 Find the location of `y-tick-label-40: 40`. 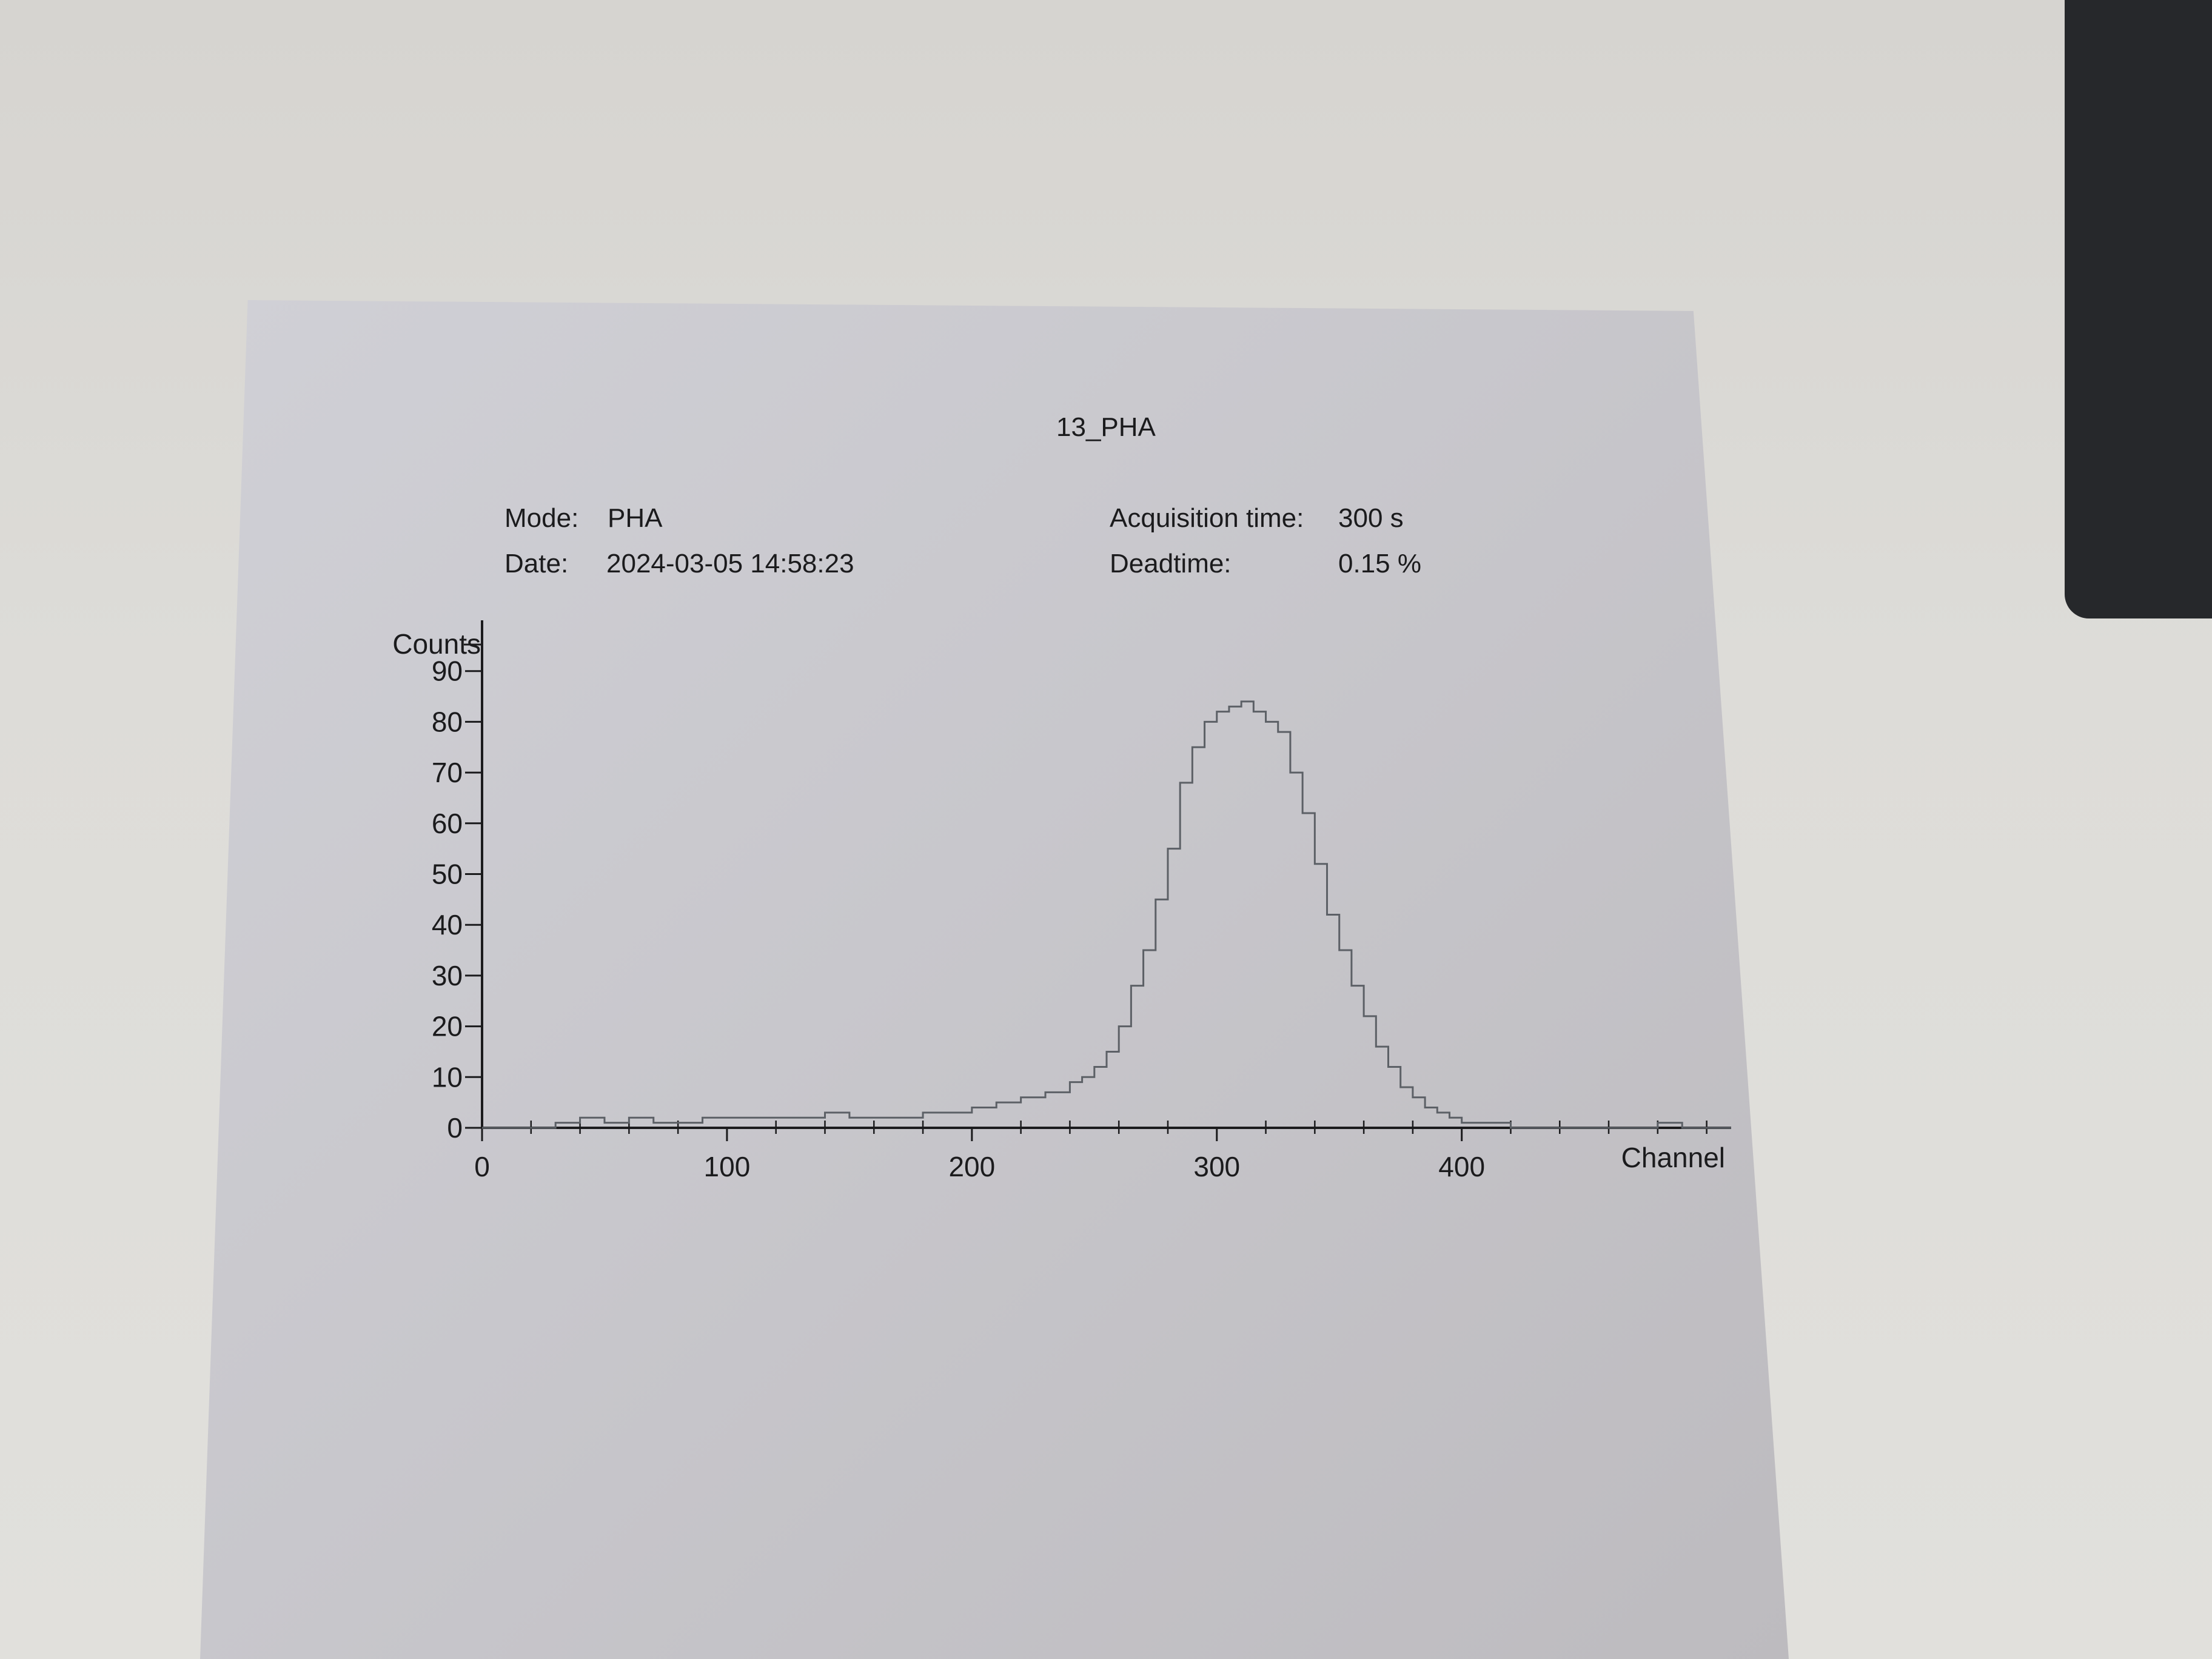

y-tick-label-40: 40 is located at coordinates (447, 924).